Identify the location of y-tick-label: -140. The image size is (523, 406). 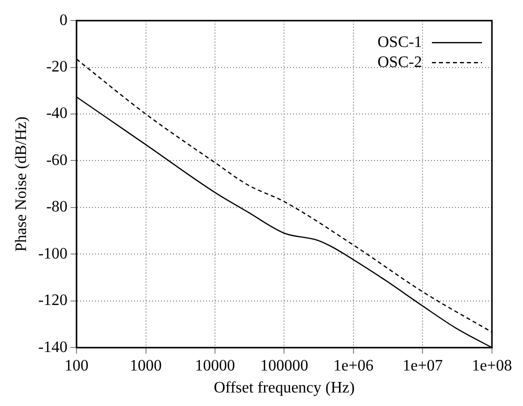
(53, 347).